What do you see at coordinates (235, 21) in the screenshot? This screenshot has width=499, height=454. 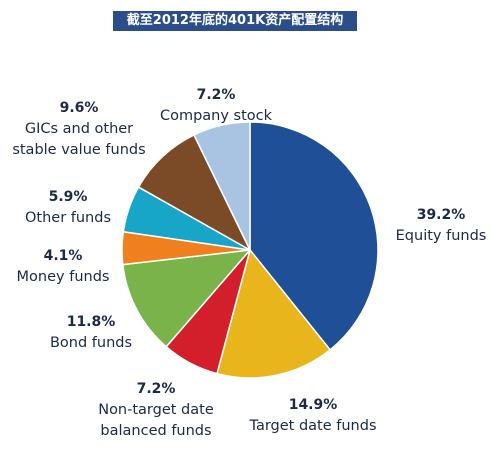 I see `chart-title: 截至2012年底的401K资产配置结构` at bounding box center [235, 21].